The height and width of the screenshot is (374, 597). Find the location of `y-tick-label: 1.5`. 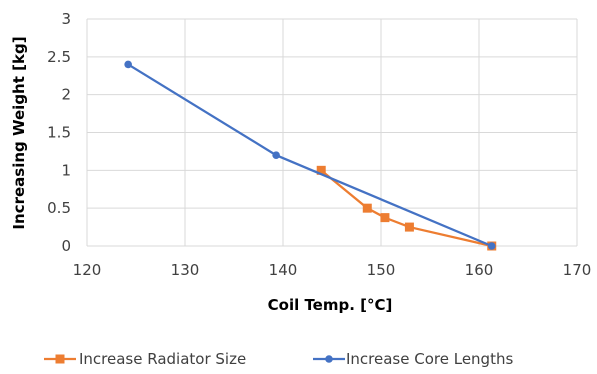

y-tick-label: 1.5 is located at coordinates (59, 133).